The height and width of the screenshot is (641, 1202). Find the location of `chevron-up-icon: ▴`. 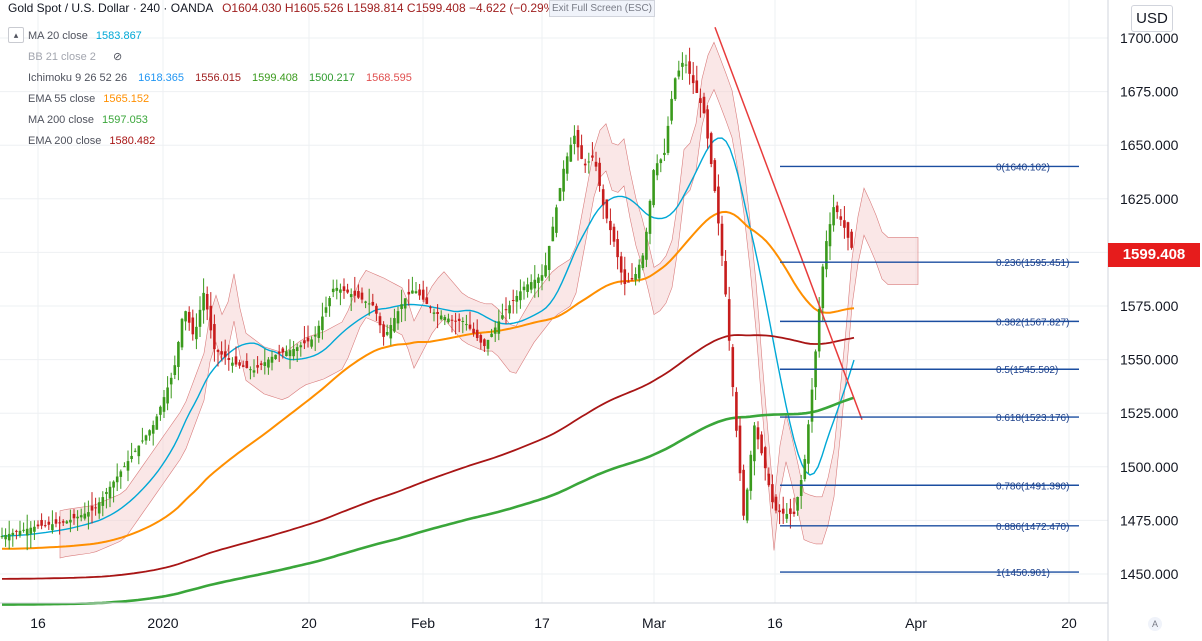

chevron-up-icon: ▴ is located at coordinates (16, 35).